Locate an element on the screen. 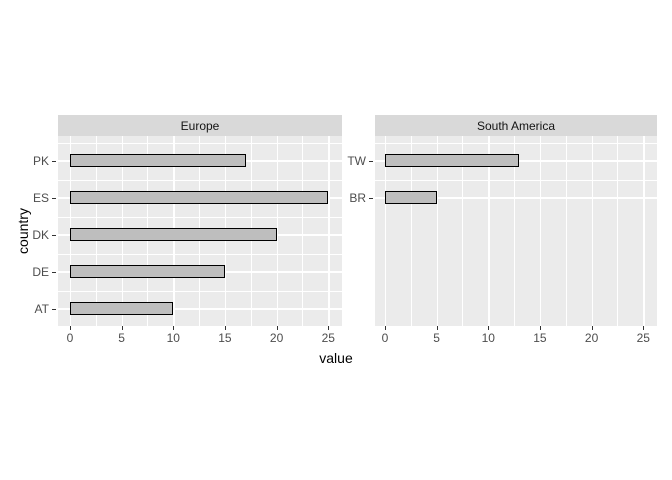 This screenshot has height=480, width=672. facet-strip-label: Europe is located at coordinates (200, 125).